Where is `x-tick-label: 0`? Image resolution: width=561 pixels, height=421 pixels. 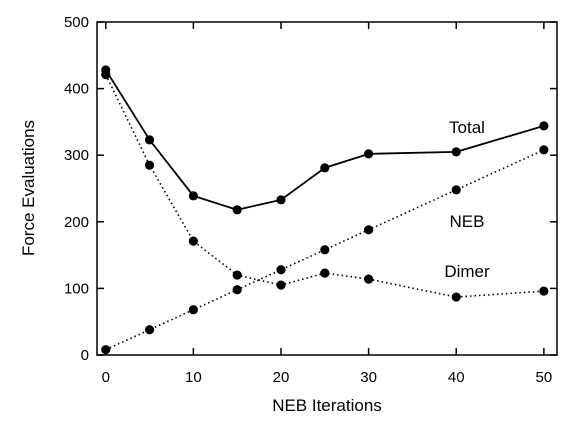
x-tick-label: 0 is located at coordinates (106, 377).